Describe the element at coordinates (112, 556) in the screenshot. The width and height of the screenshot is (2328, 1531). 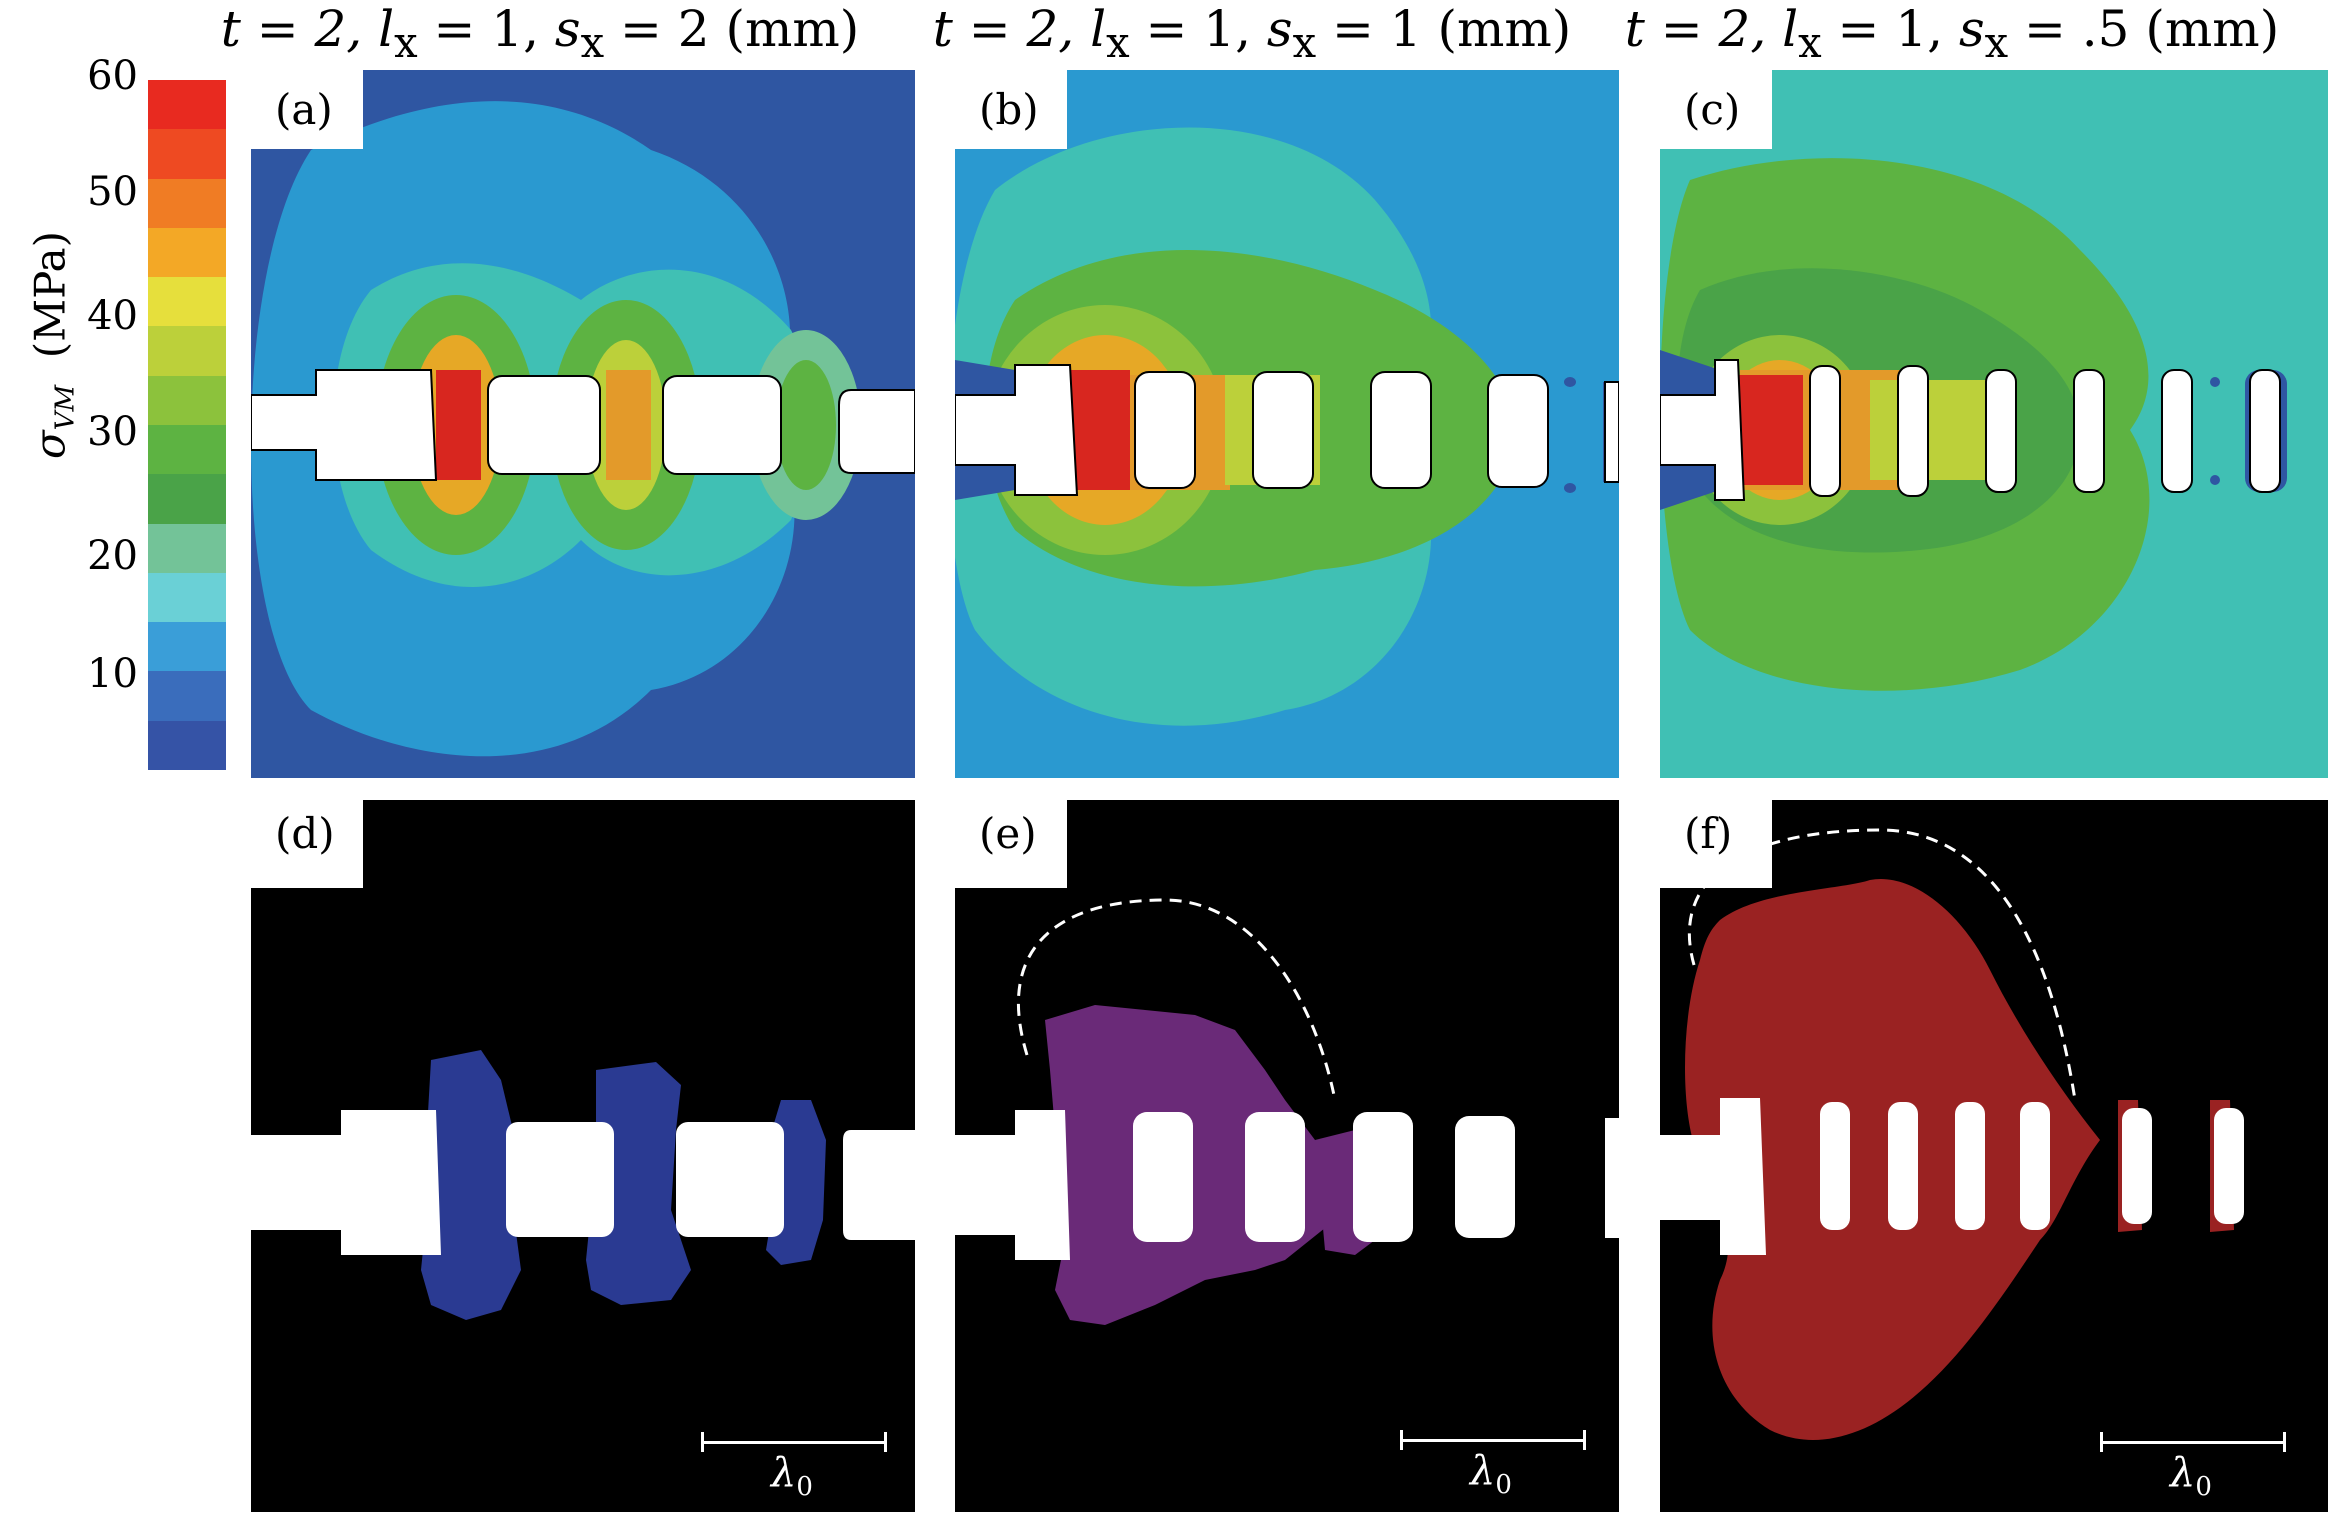
I see `colorbar-tick-20: 20` at that location.